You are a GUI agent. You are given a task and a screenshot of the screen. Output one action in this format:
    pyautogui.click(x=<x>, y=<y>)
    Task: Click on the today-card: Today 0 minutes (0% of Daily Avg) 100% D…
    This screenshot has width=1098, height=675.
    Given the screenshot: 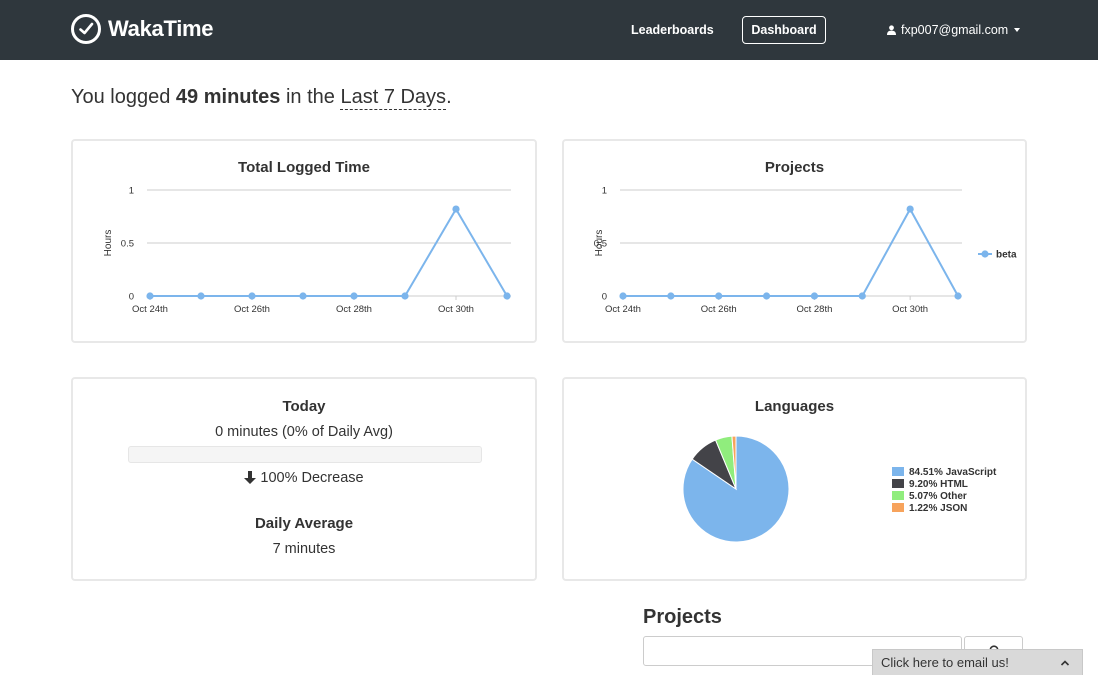 What is the action you would take?
    pyautogui.click(x=304, y=479)
    